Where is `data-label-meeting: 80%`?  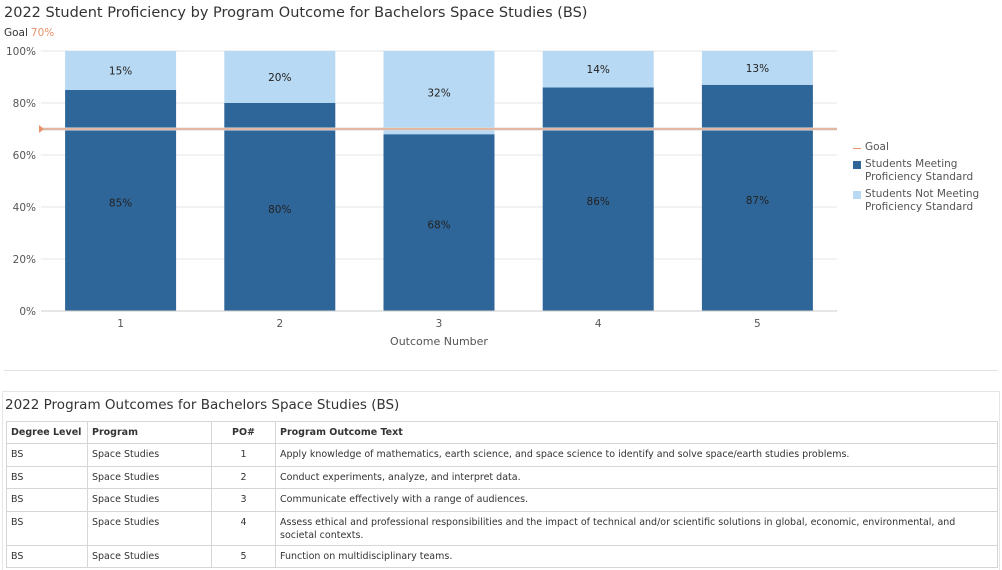
data-label-meeting: 80% is located at coordinates (279, 210).